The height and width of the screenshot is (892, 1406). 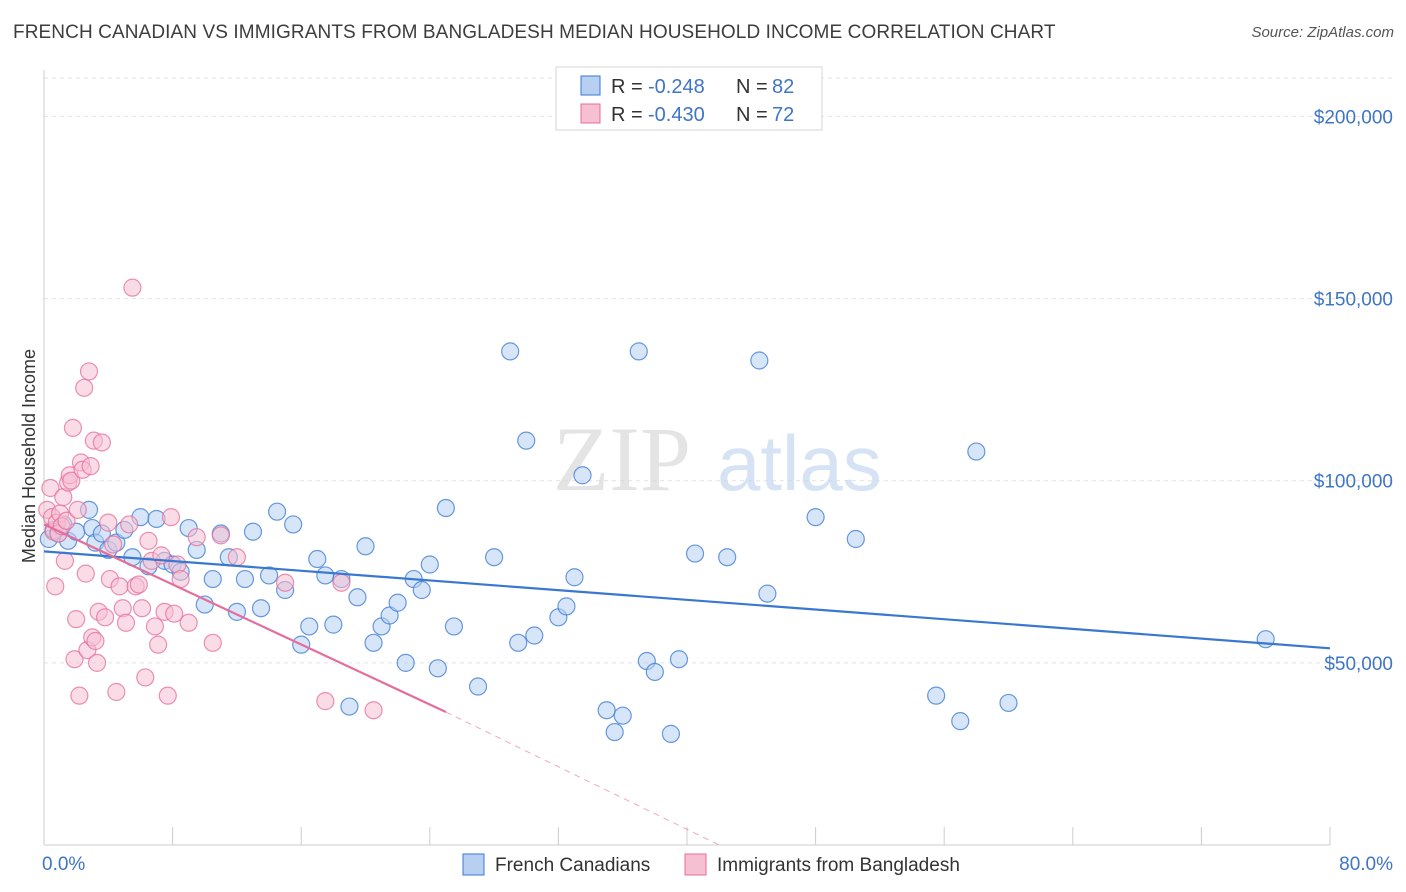 What do you see at coordinates (838, 865) in the screenshot?
I see `bottom-legend-label-pink: Immigrants from Bangladesh` at bounding box center [838, 865].